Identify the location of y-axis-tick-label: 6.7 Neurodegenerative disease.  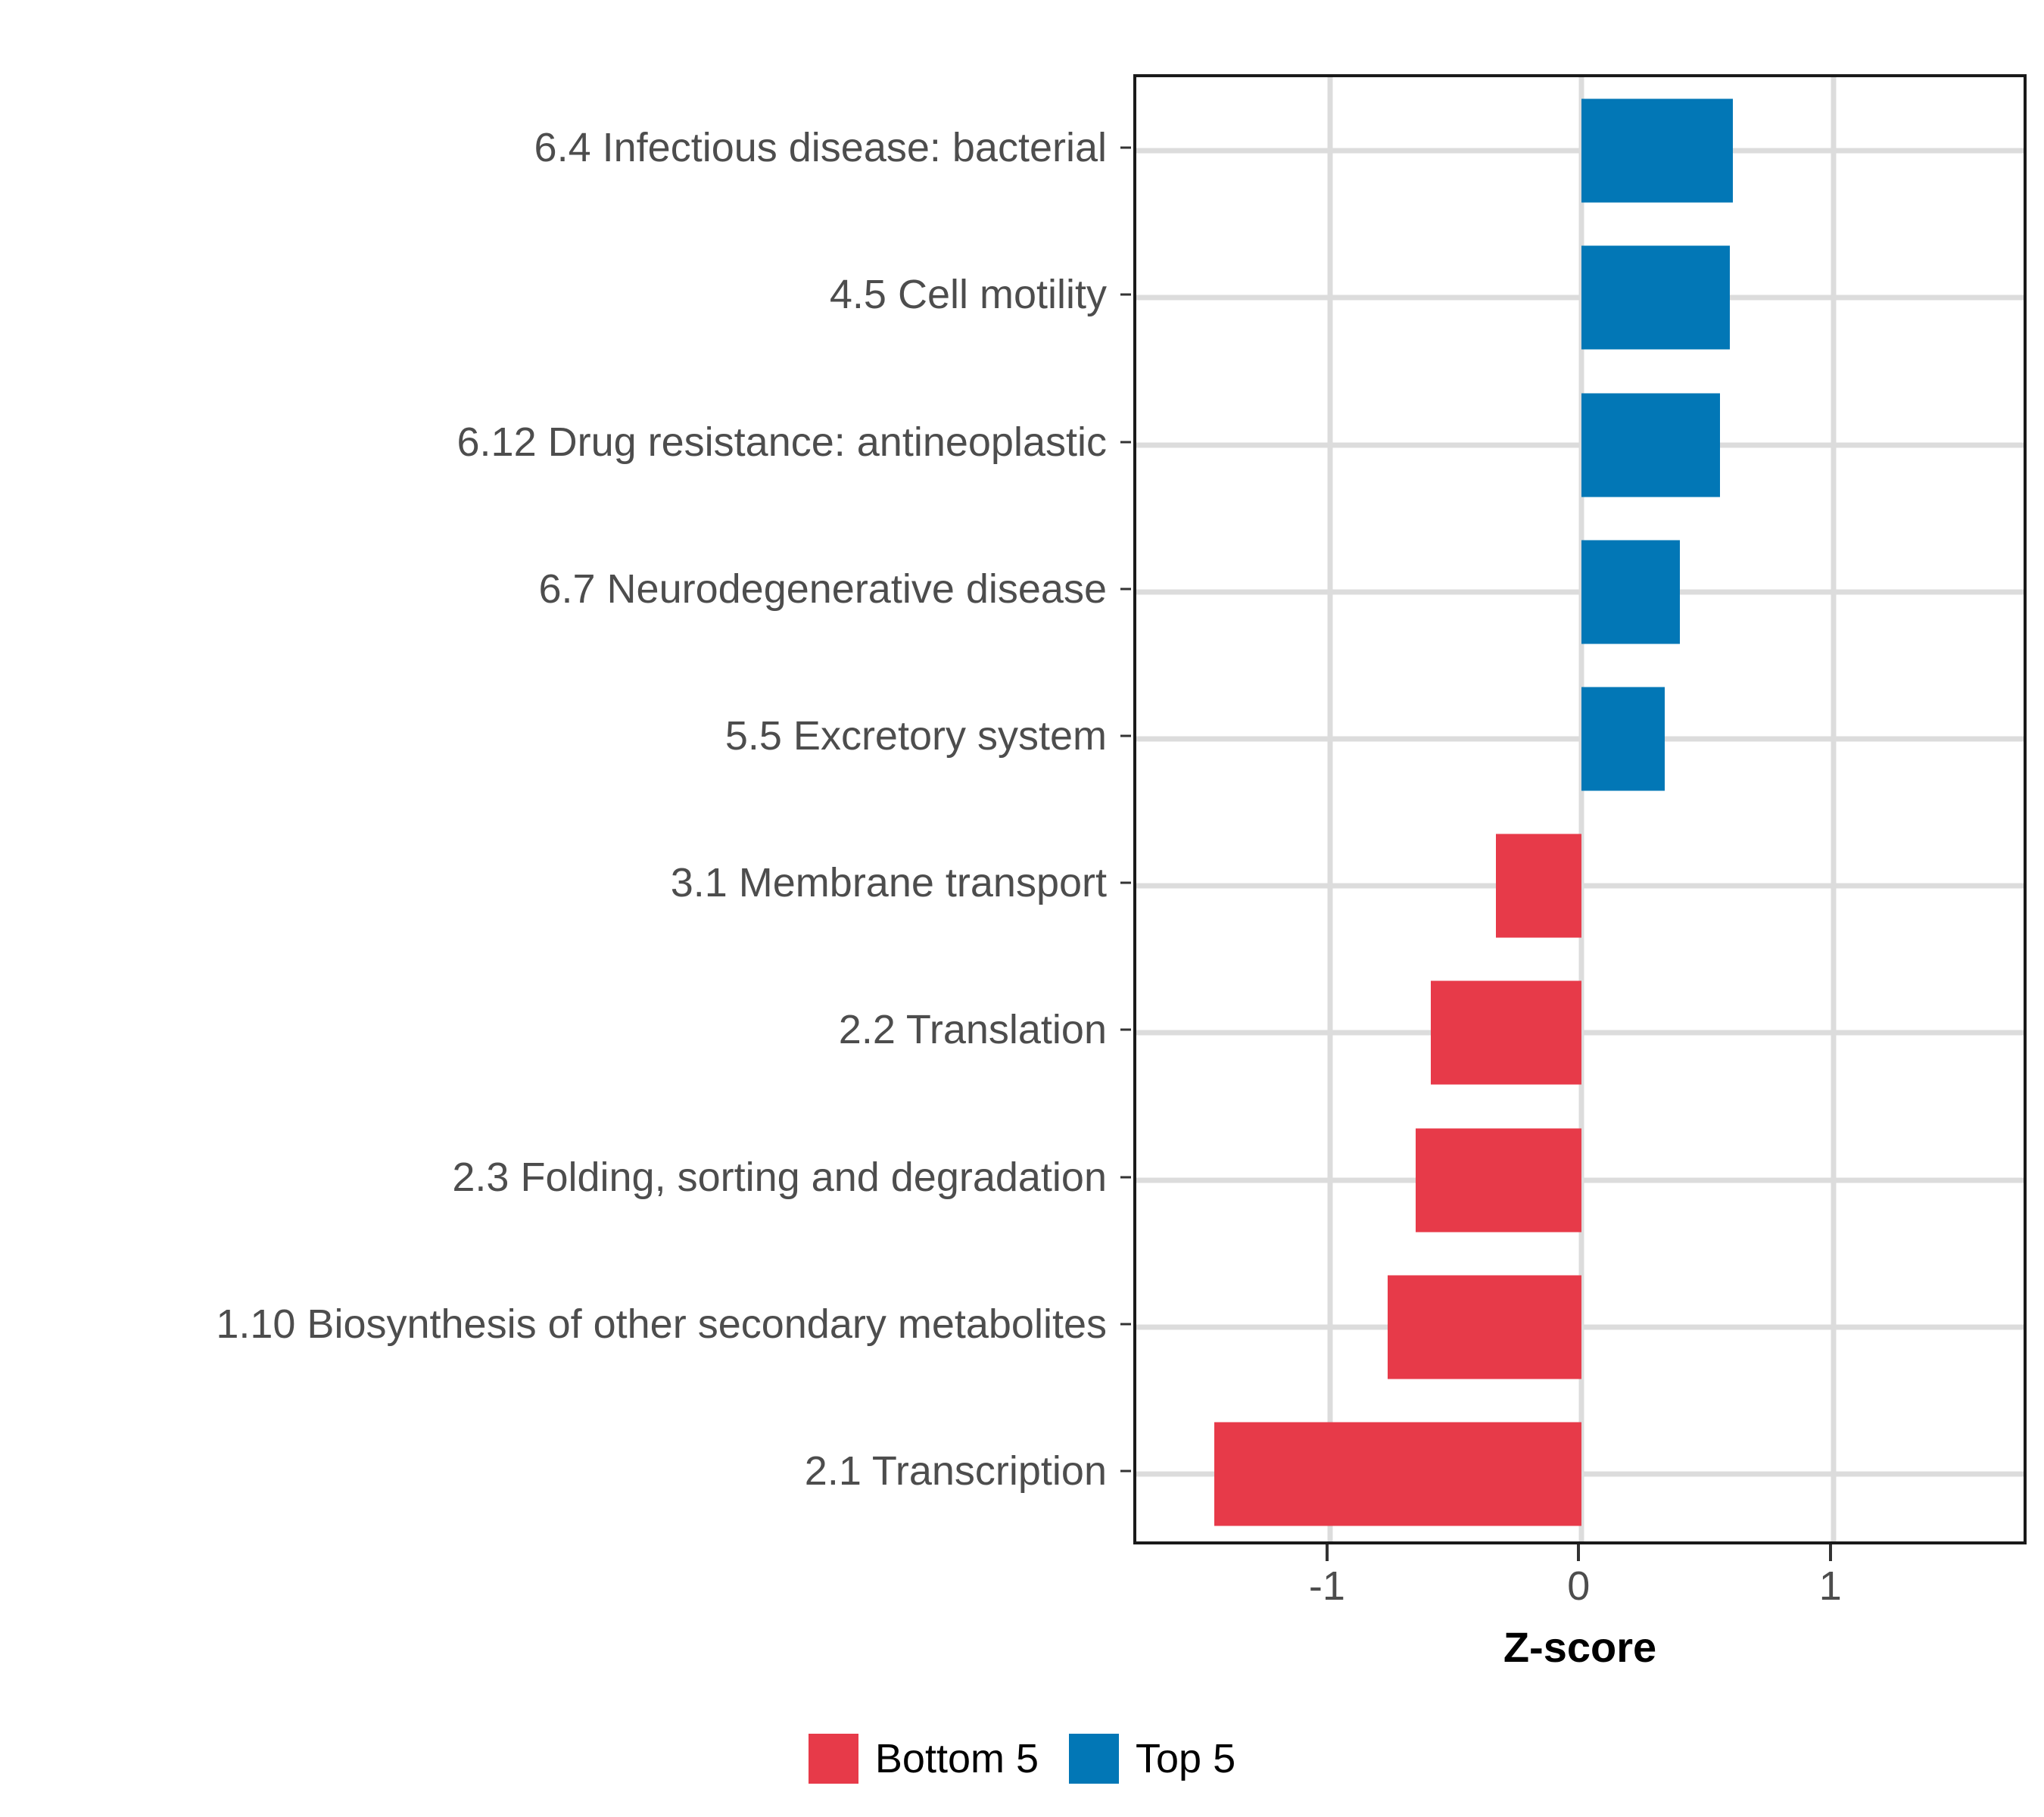
(822, 589).